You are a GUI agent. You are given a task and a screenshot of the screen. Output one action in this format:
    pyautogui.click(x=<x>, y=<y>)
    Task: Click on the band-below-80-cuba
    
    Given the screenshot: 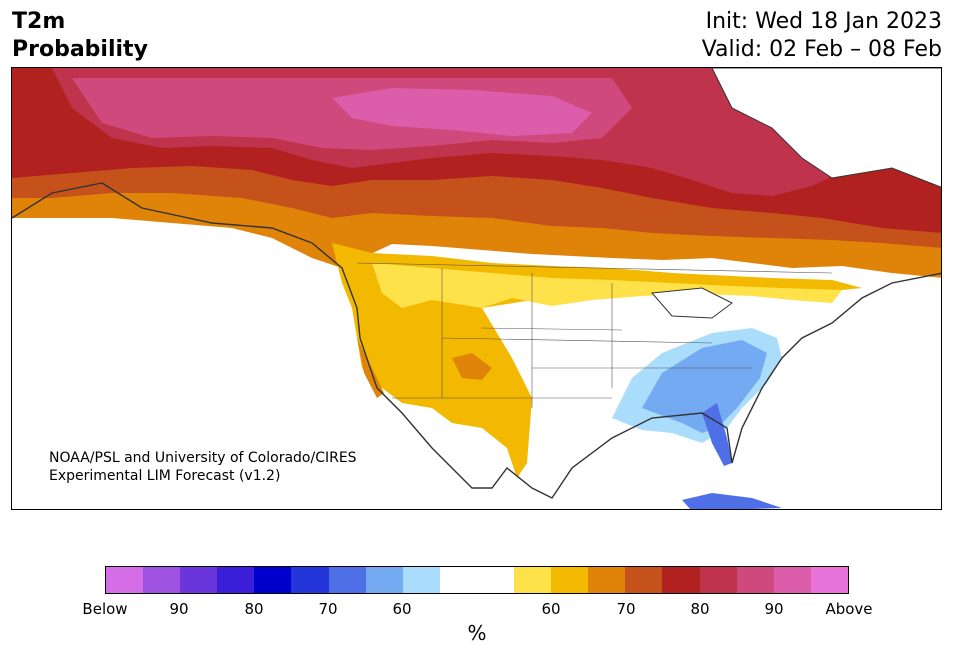 What is the action you would take?
    pyautogui.click(x=732, y=501)
    